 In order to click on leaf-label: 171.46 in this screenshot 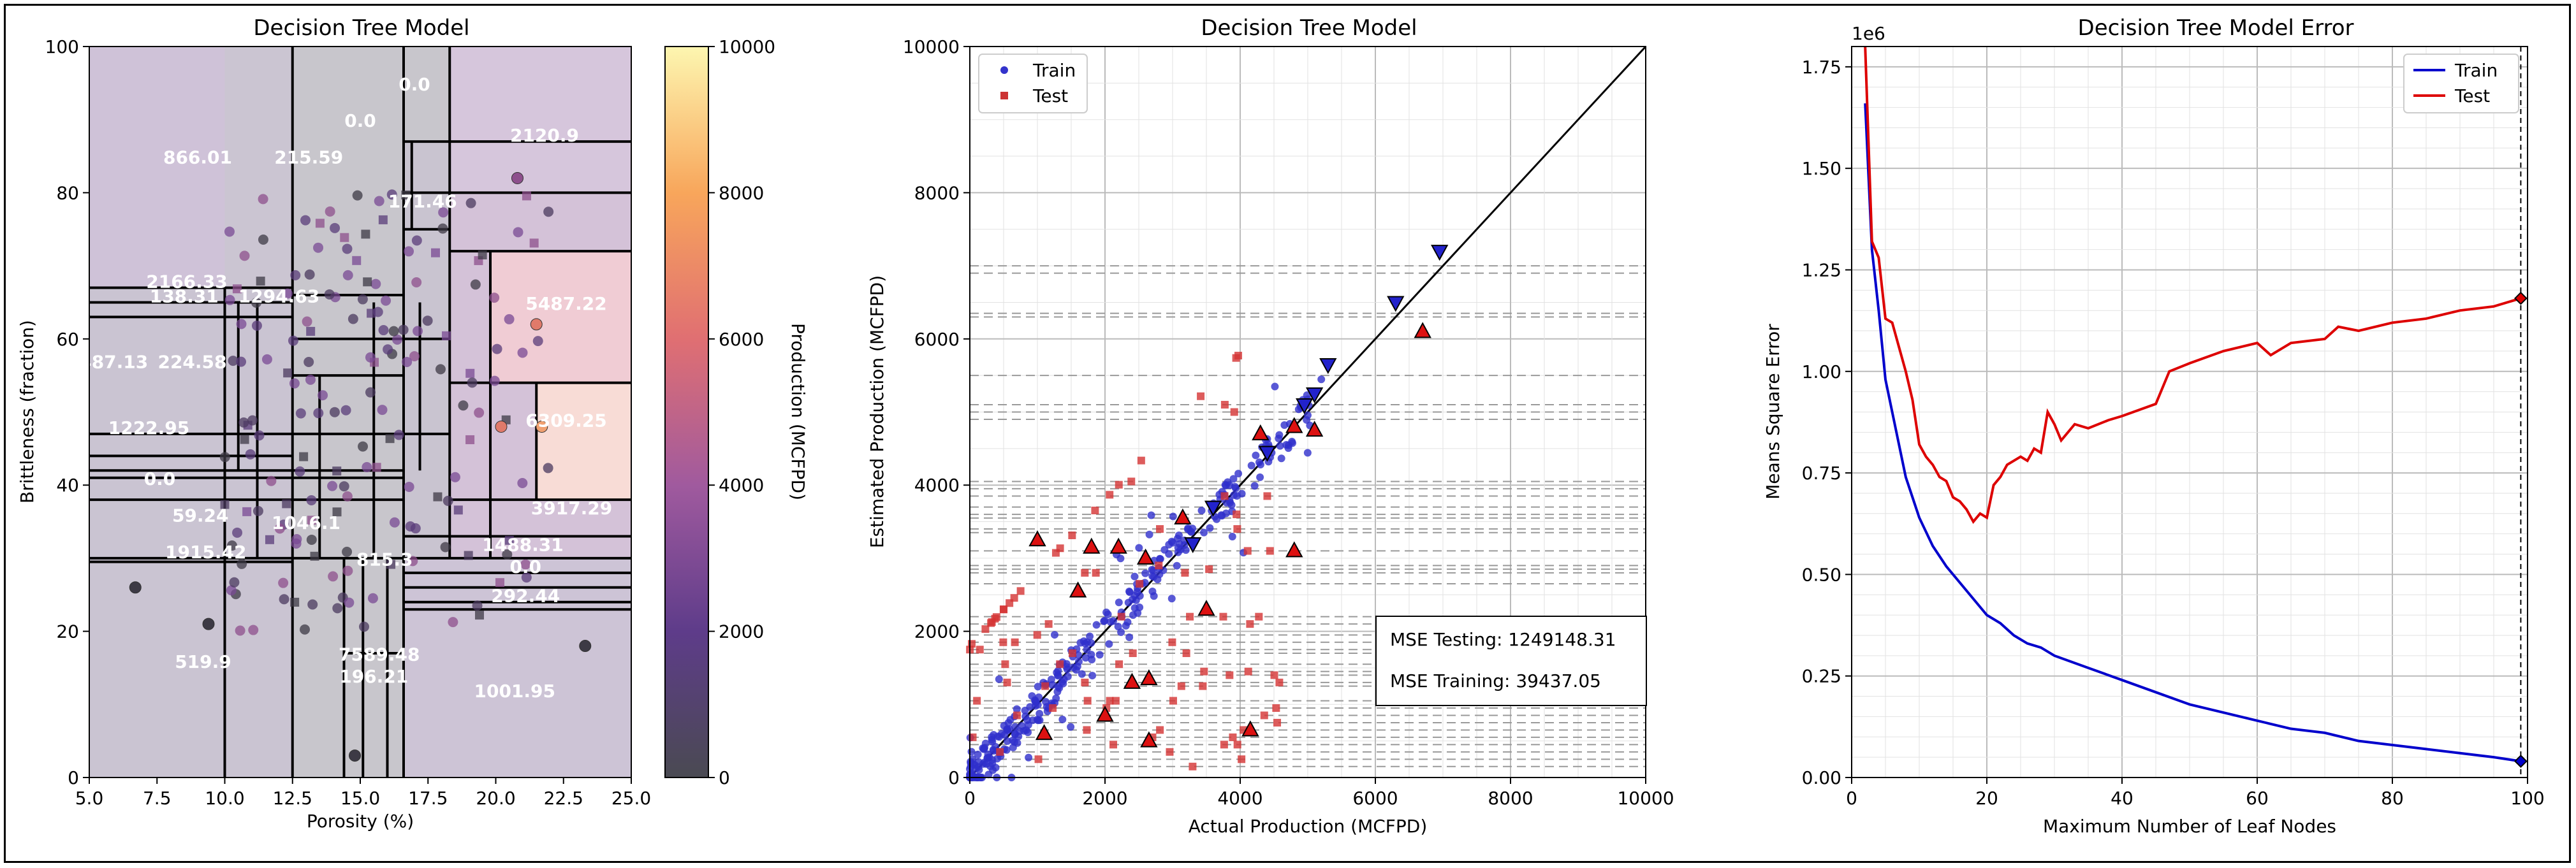, I will do `click(422, 201)`.